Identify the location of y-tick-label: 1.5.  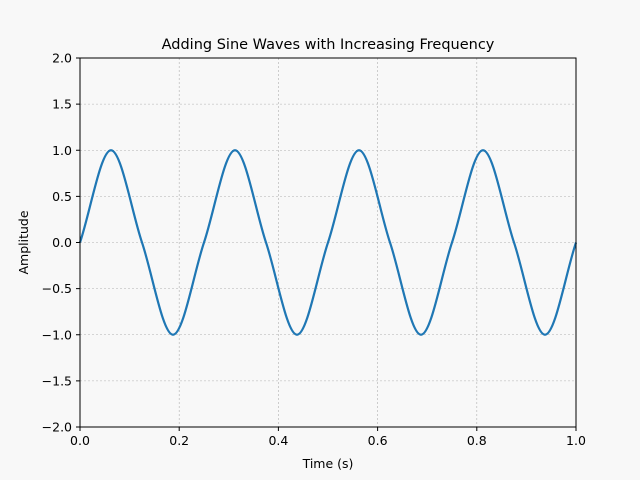
(62, 104).